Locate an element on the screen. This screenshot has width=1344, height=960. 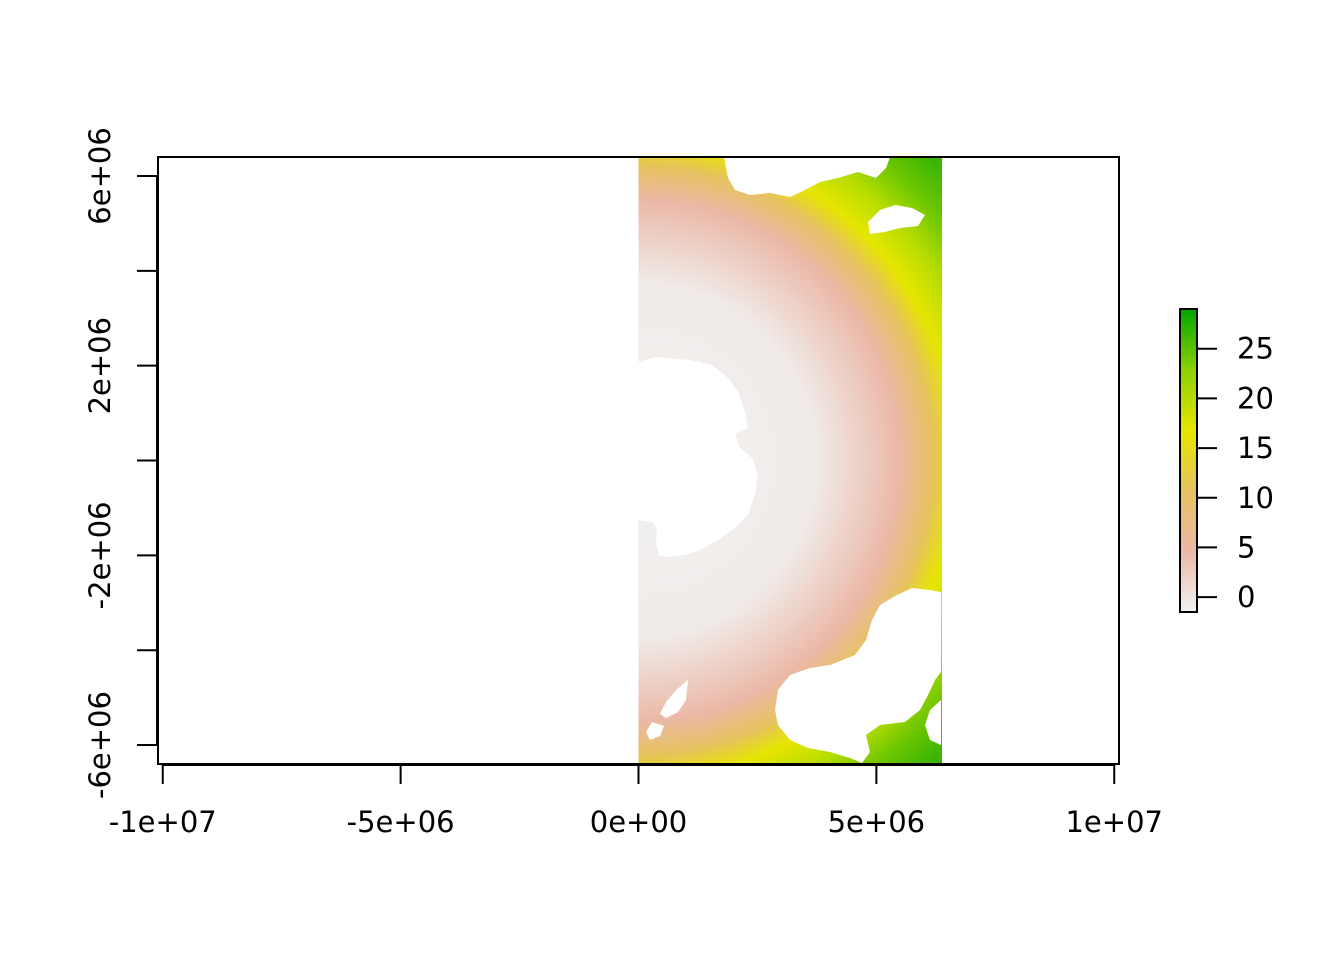
y-tick-label: 6e+06 is located at coordinates (100, 176).